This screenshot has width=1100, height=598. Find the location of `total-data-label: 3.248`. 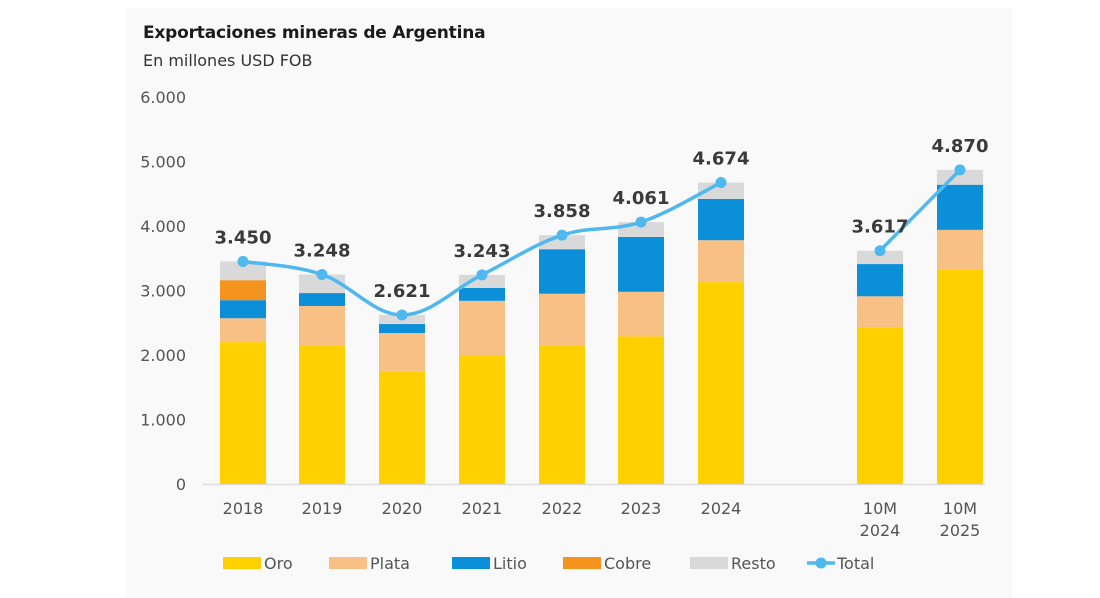

total-data-label: 3.248 is located at coordinates (322, 251).